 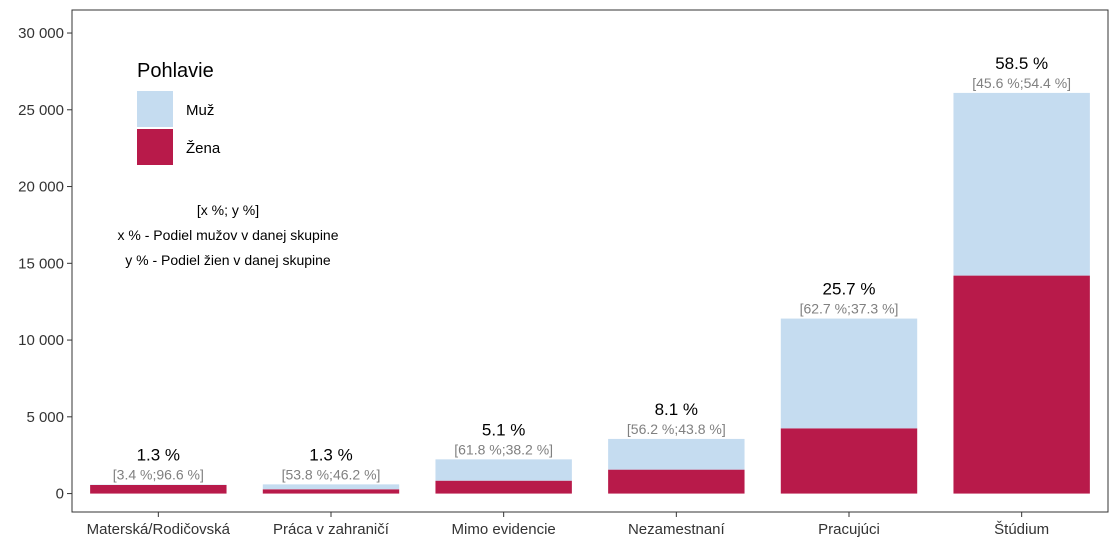 What do you see at coordinates (676, 481) in the screenshot?
I see `bar-zena-nezamestnani` at bounding box center [676, 481].